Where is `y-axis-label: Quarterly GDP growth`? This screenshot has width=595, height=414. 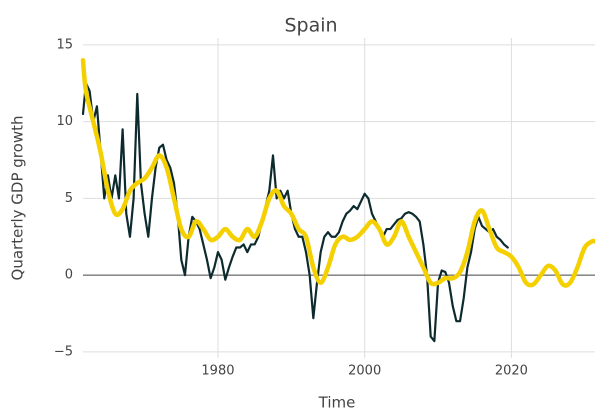 y-axis-label: Quarterly GDP growth is located at coordinates (18, 198).